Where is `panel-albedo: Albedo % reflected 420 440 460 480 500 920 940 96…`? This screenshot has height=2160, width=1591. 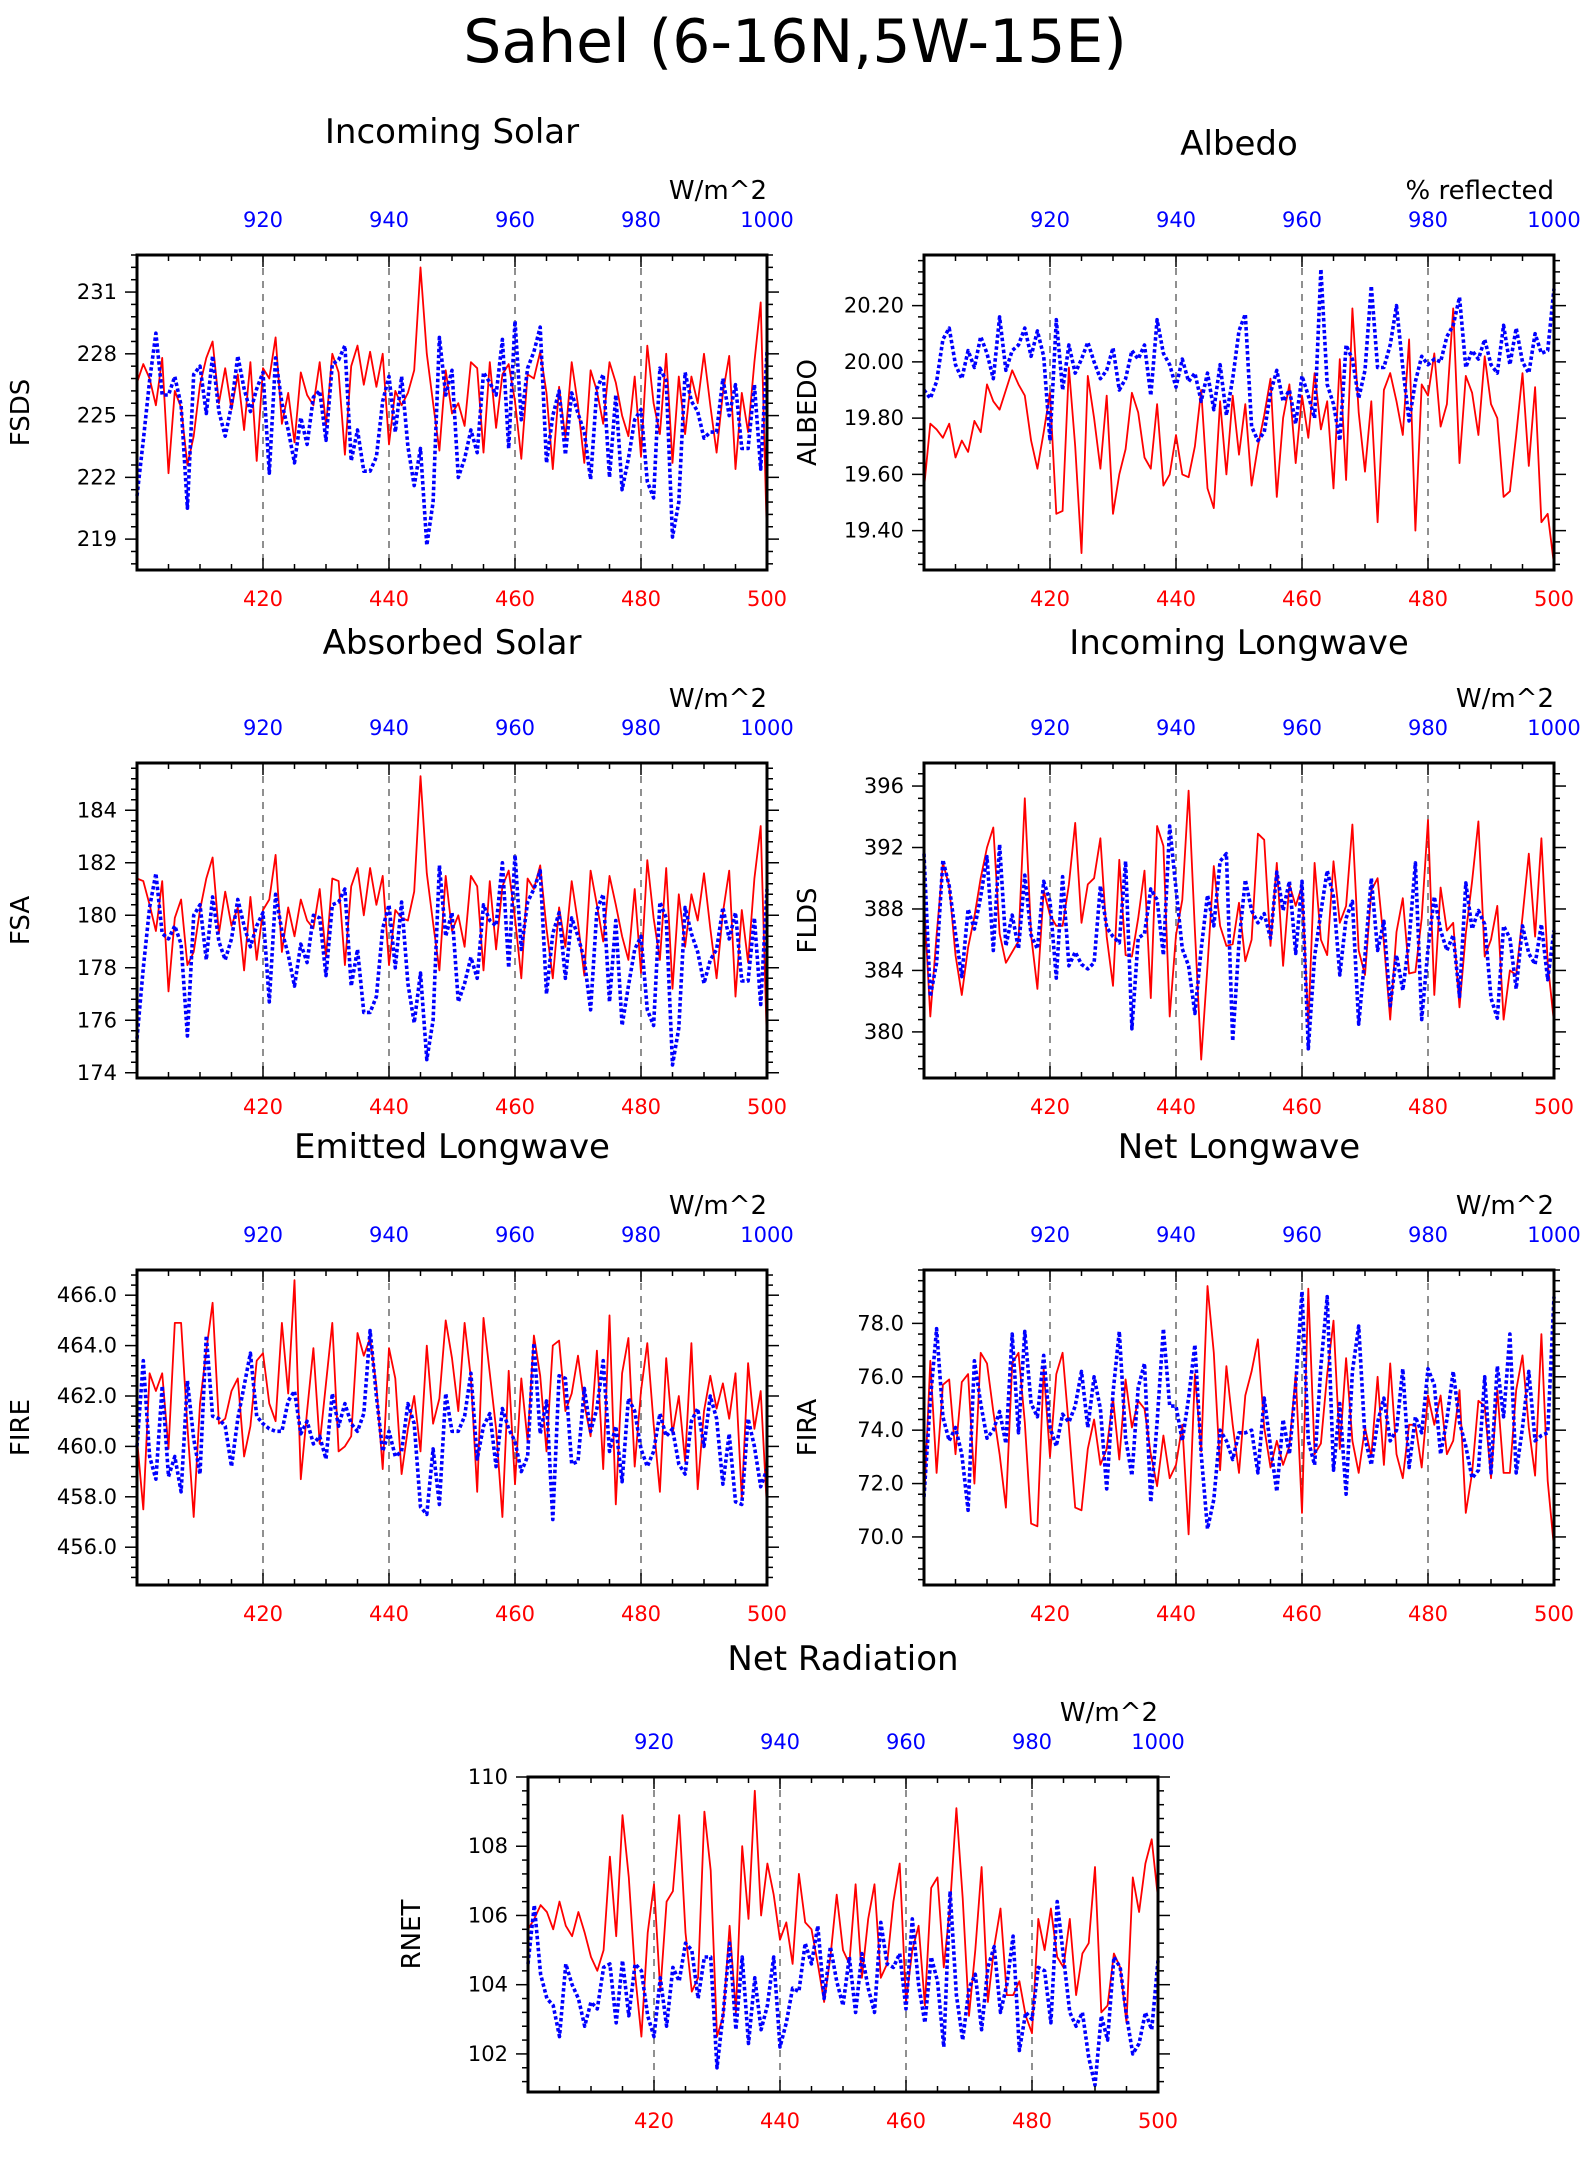
panel-albedo: Albedo % reflected 420 440 460 480 500 920 940 96… is located at coordinates (1187, 367).